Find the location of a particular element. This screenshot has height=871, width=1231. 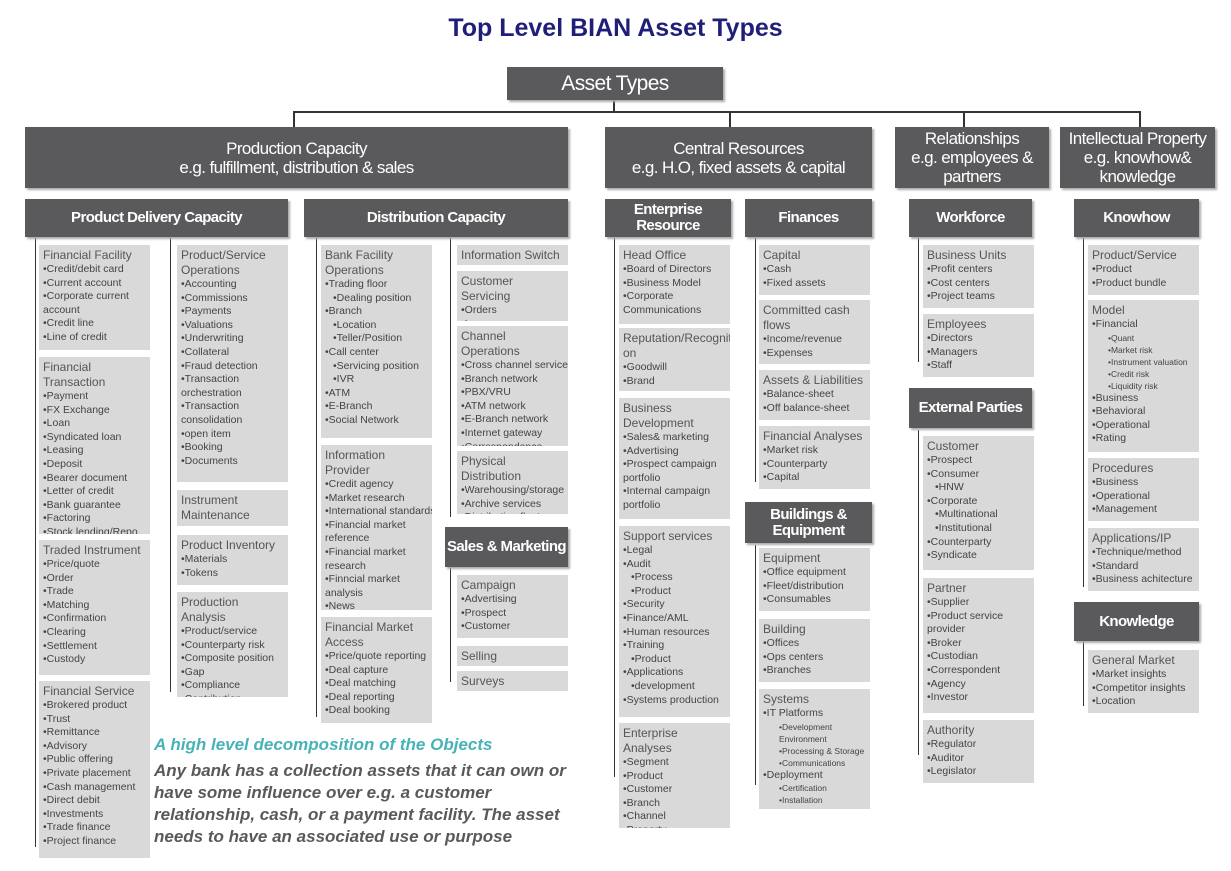

box-item: •Segment is located at coordinates (646, 762).